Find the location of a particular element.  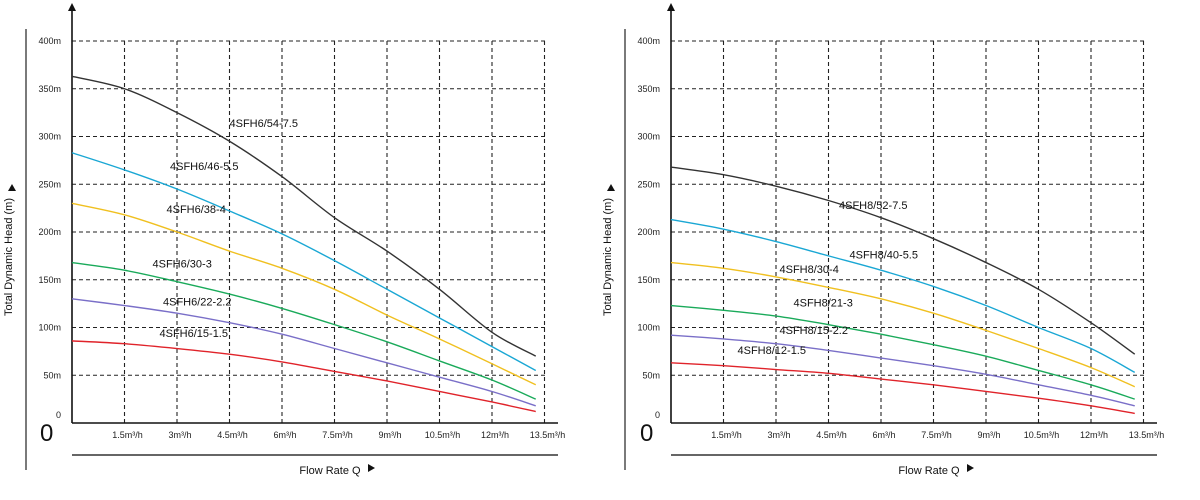

series-label: 4SFH6/15-1.5 is located at coordinates (194, 334).